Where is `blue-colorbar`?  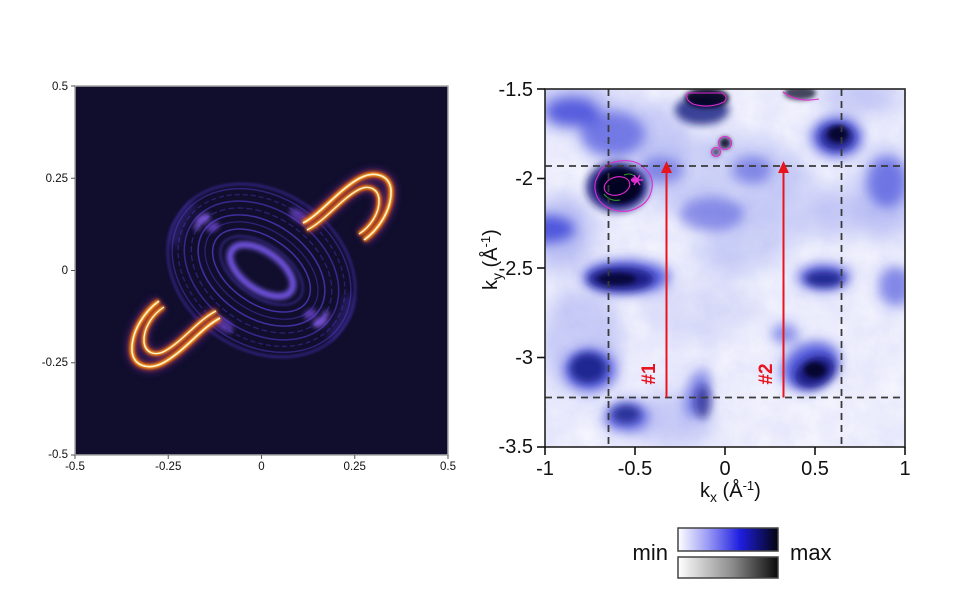
blue-colorbar is located at coordinates (728, 539).